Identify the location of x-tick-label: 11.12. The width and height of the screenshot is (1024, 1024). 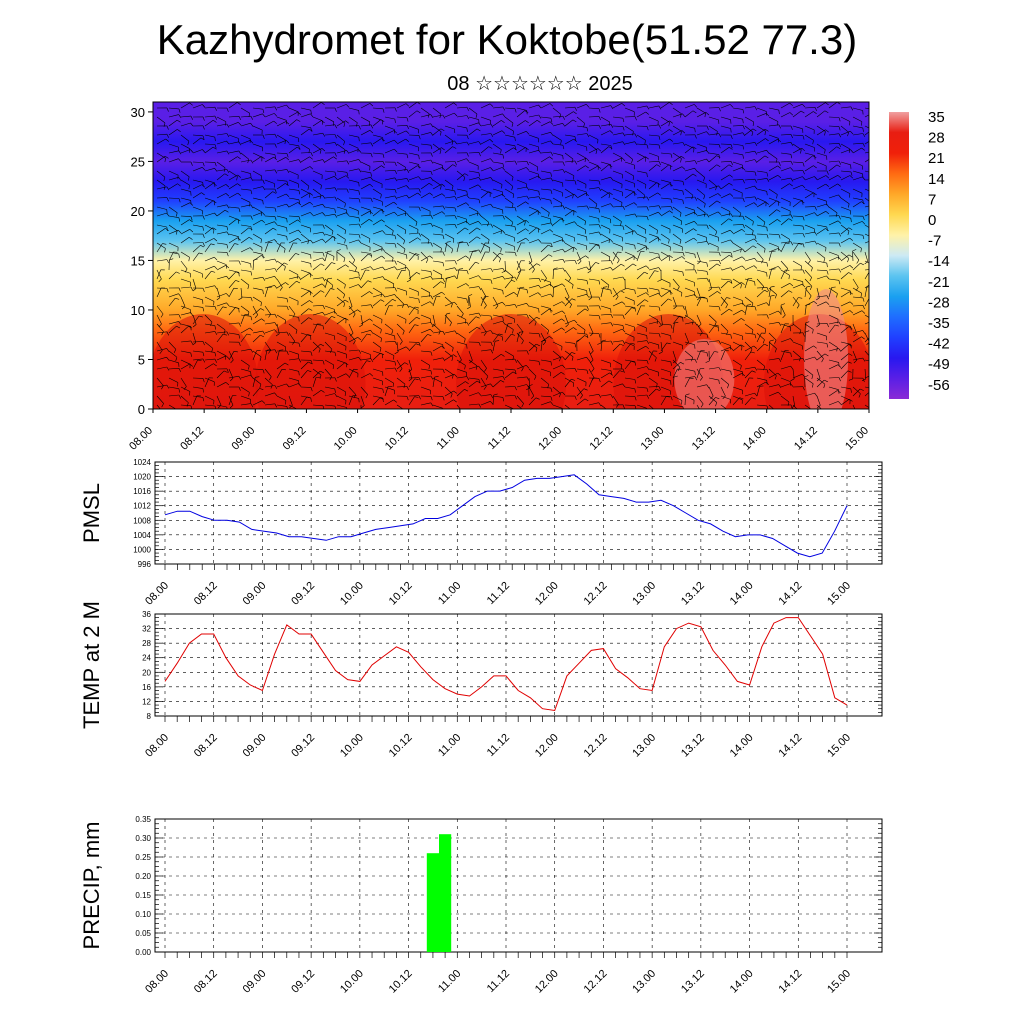
(499, 438).